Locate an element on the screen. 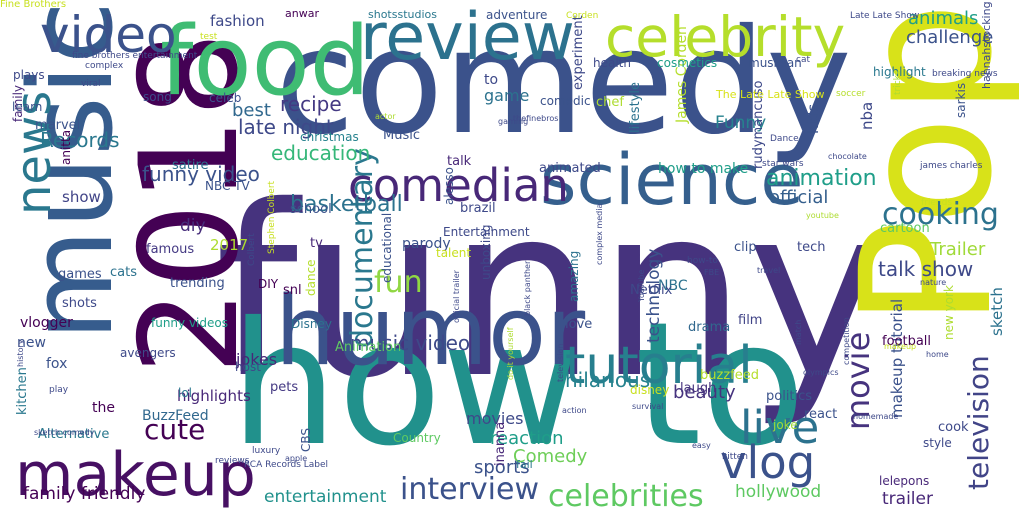 This screenshot has height=519, width=1019. word-game: game is located at coordinates (507, 95).